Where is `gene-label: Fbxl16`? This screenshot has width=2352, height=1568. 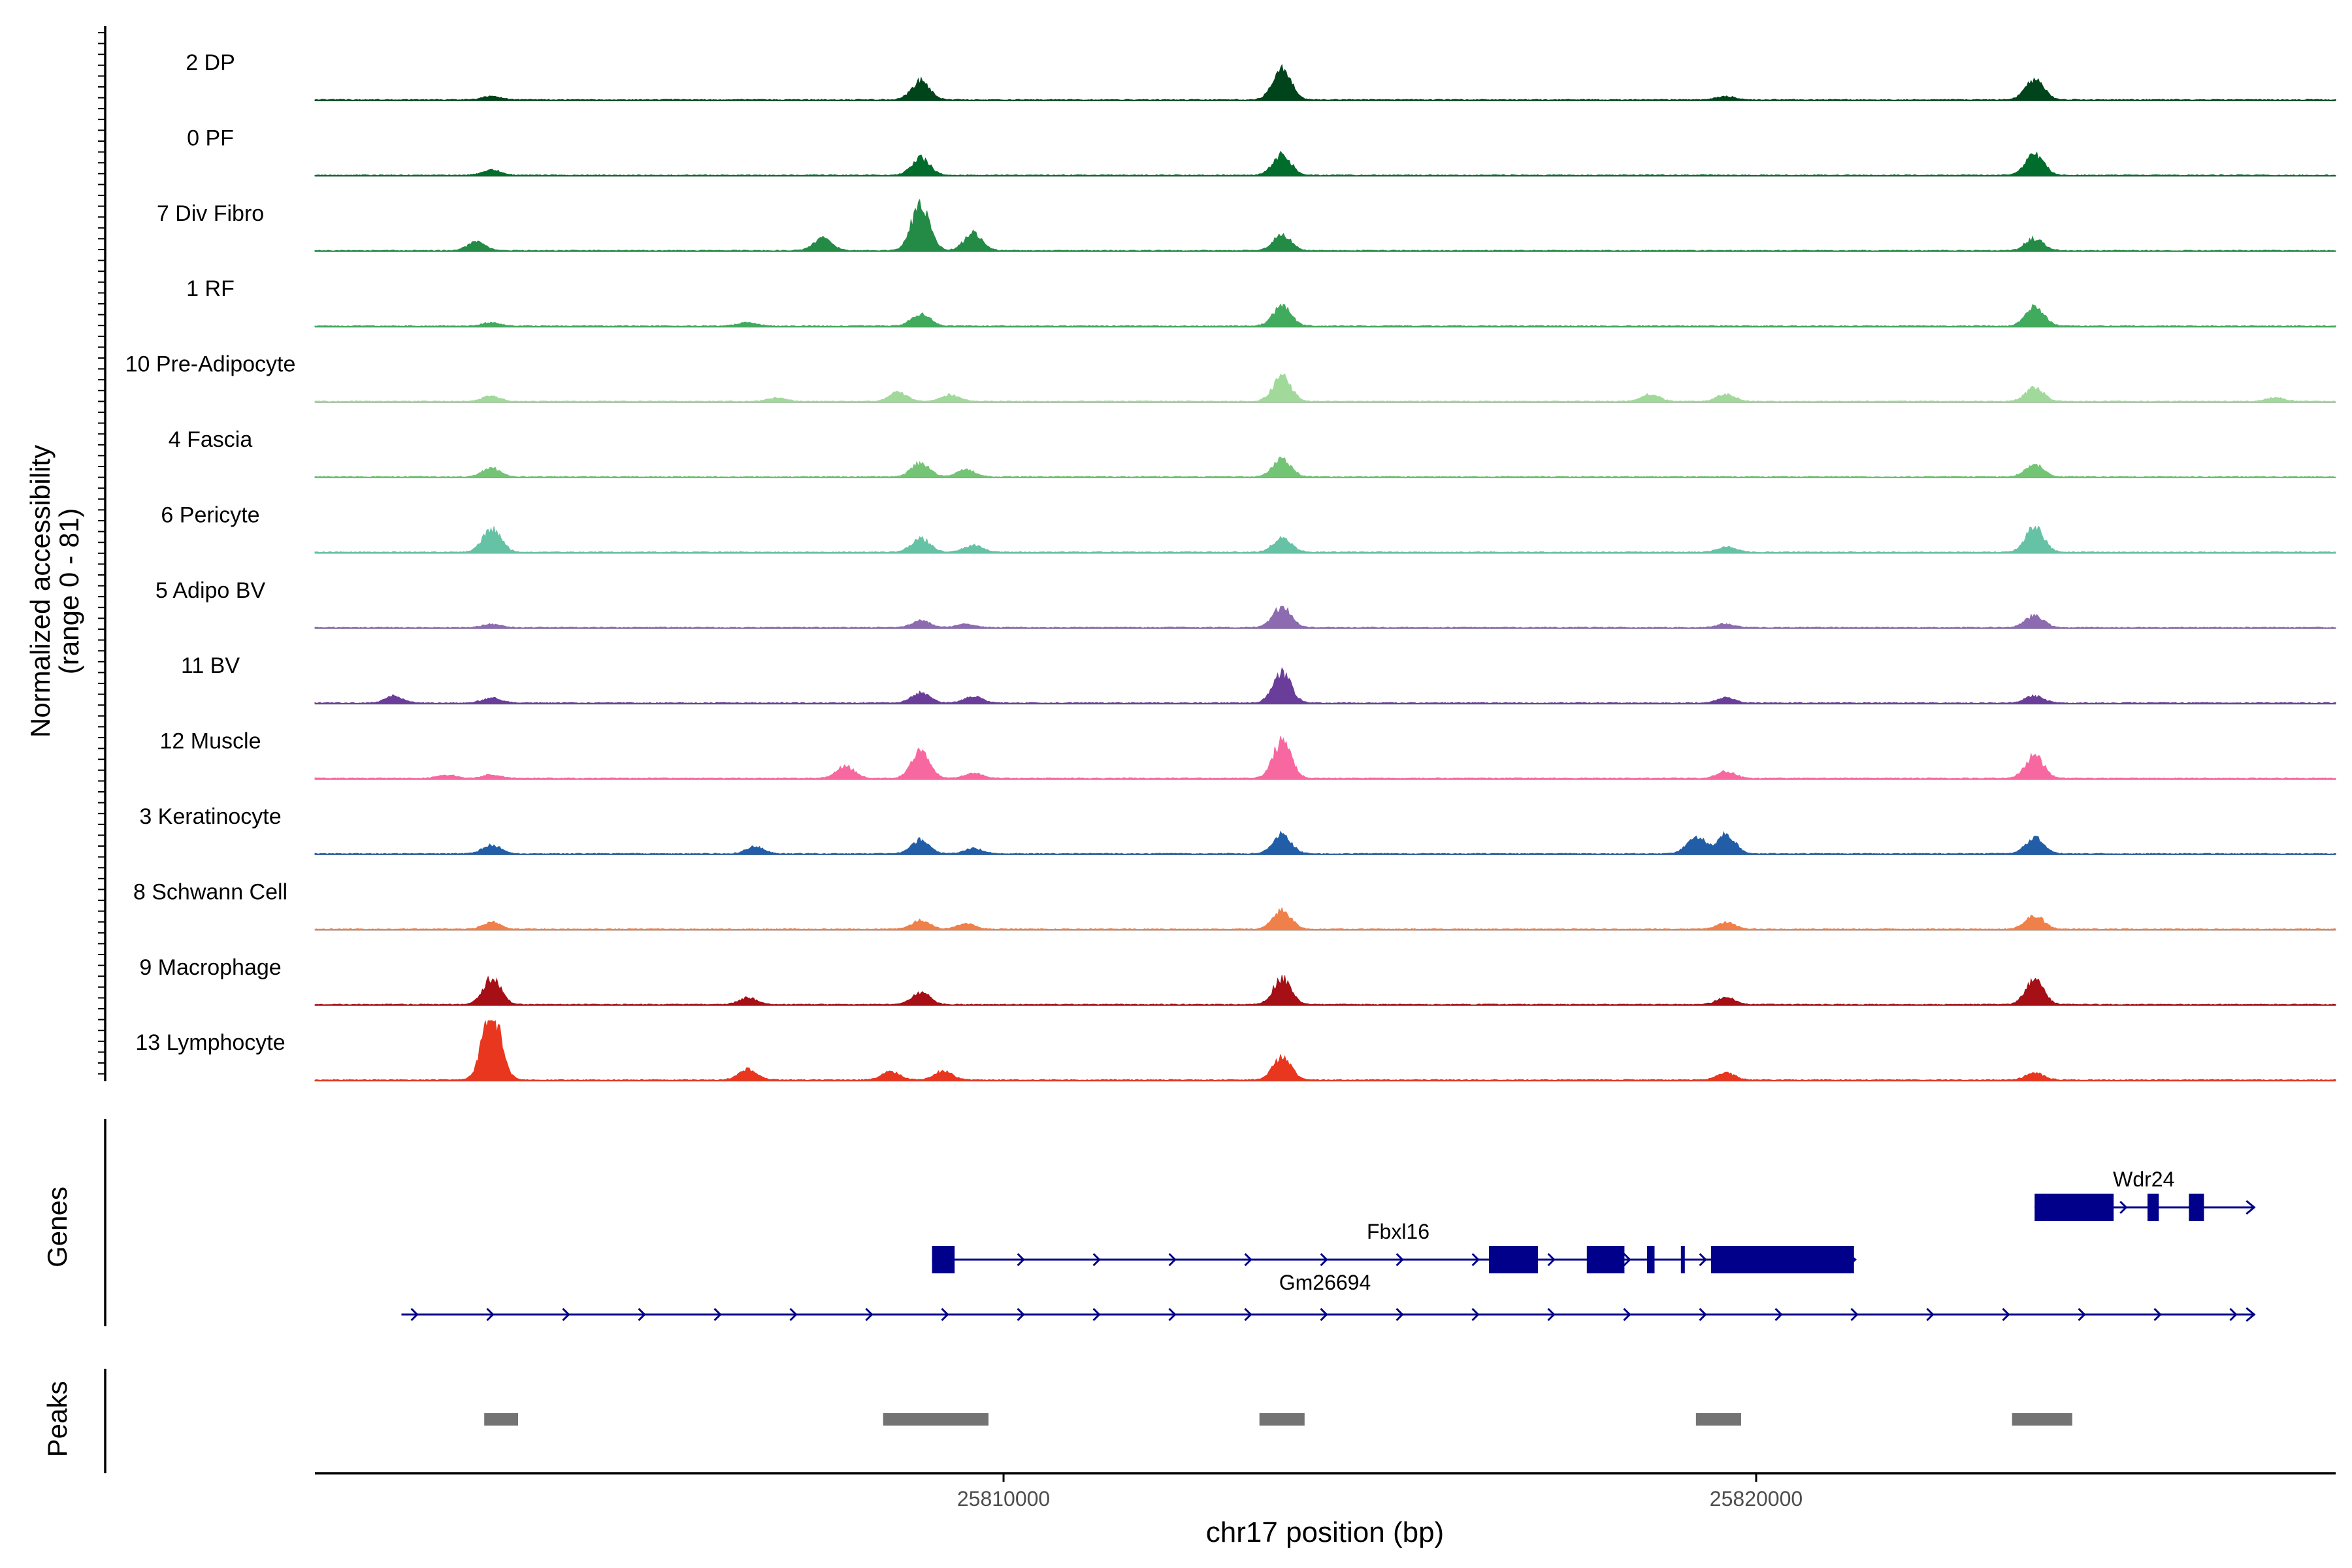
gene-label: Fbxl16 is located at coordinates (1398, 1231).